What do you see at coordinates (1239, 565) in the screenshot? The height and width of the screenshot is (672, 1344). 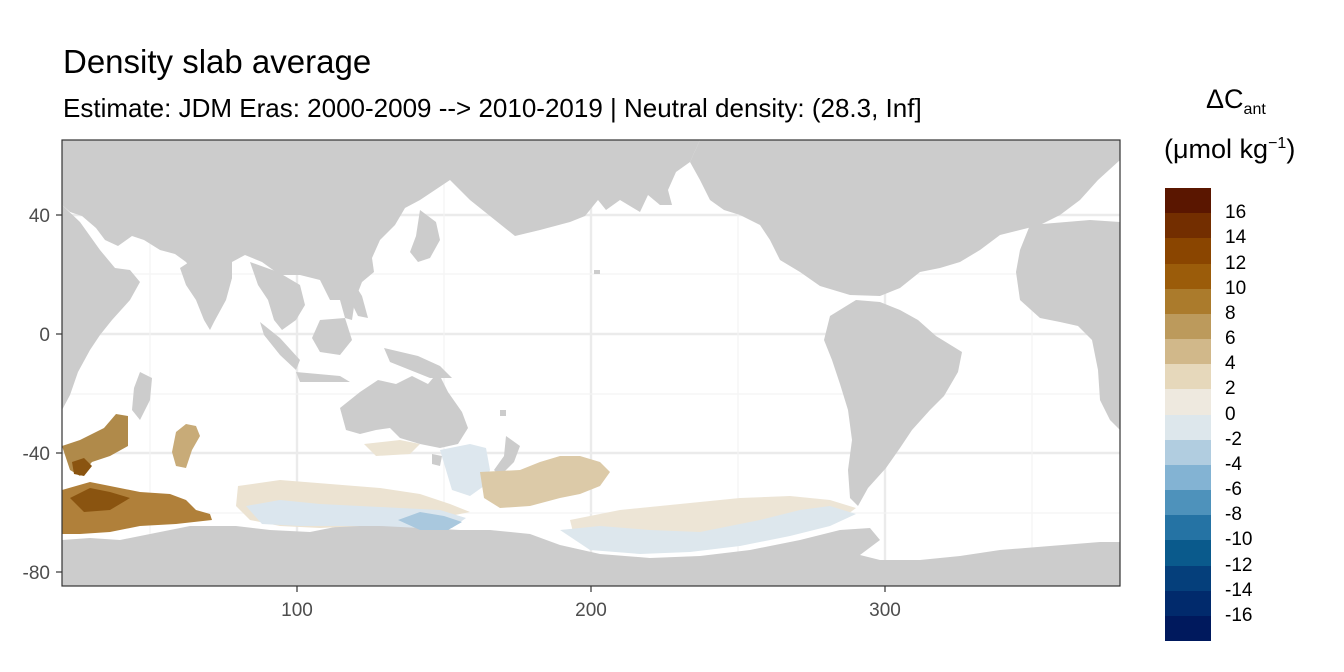 I see `legend-label: -12` at bounding box center [1239, 565].